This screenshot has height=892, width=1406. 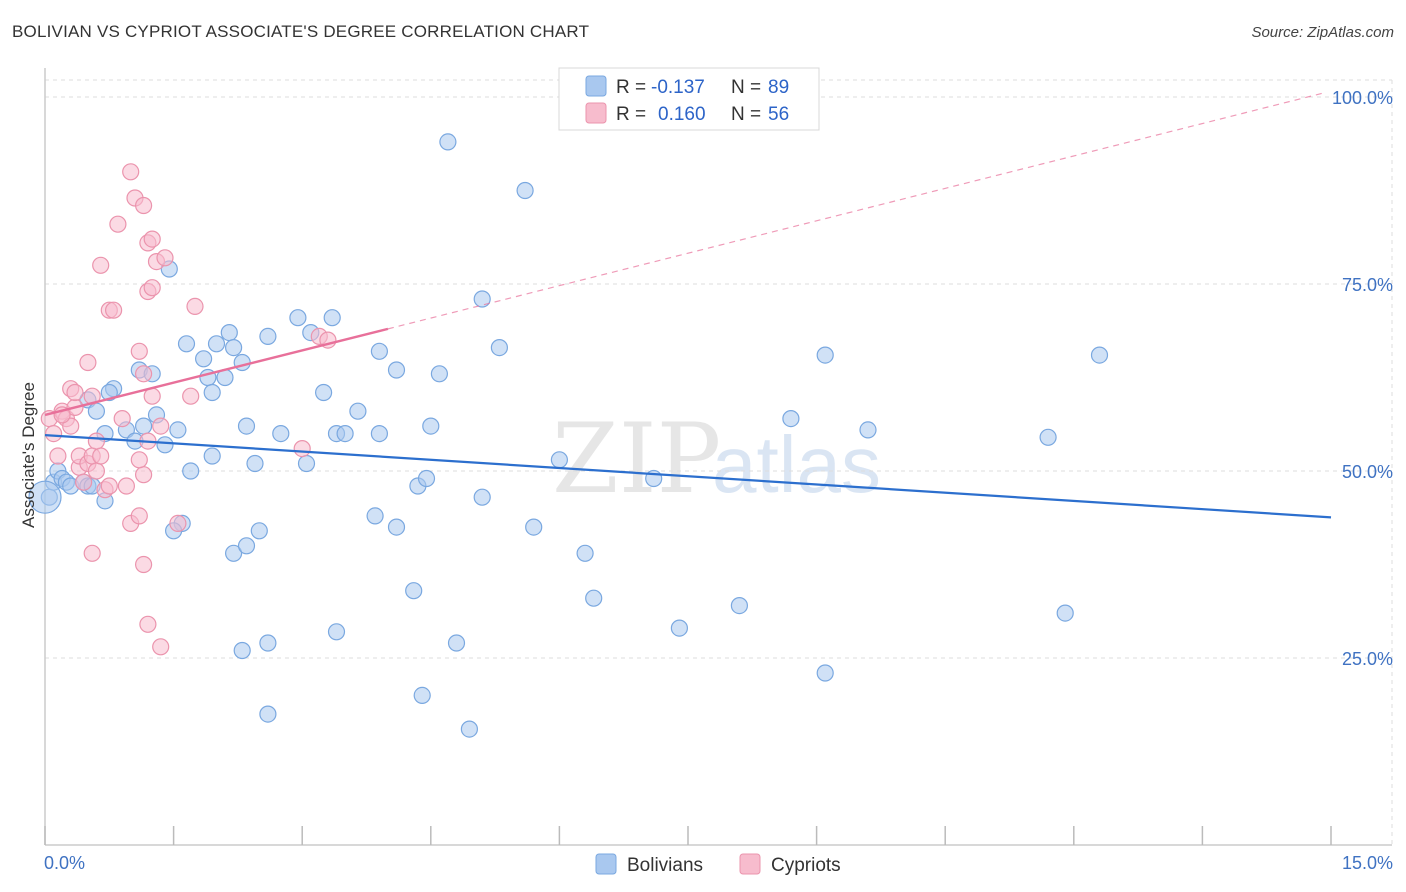 I want to click on watermark: ZIP atlas, so click(x=716, y=459).